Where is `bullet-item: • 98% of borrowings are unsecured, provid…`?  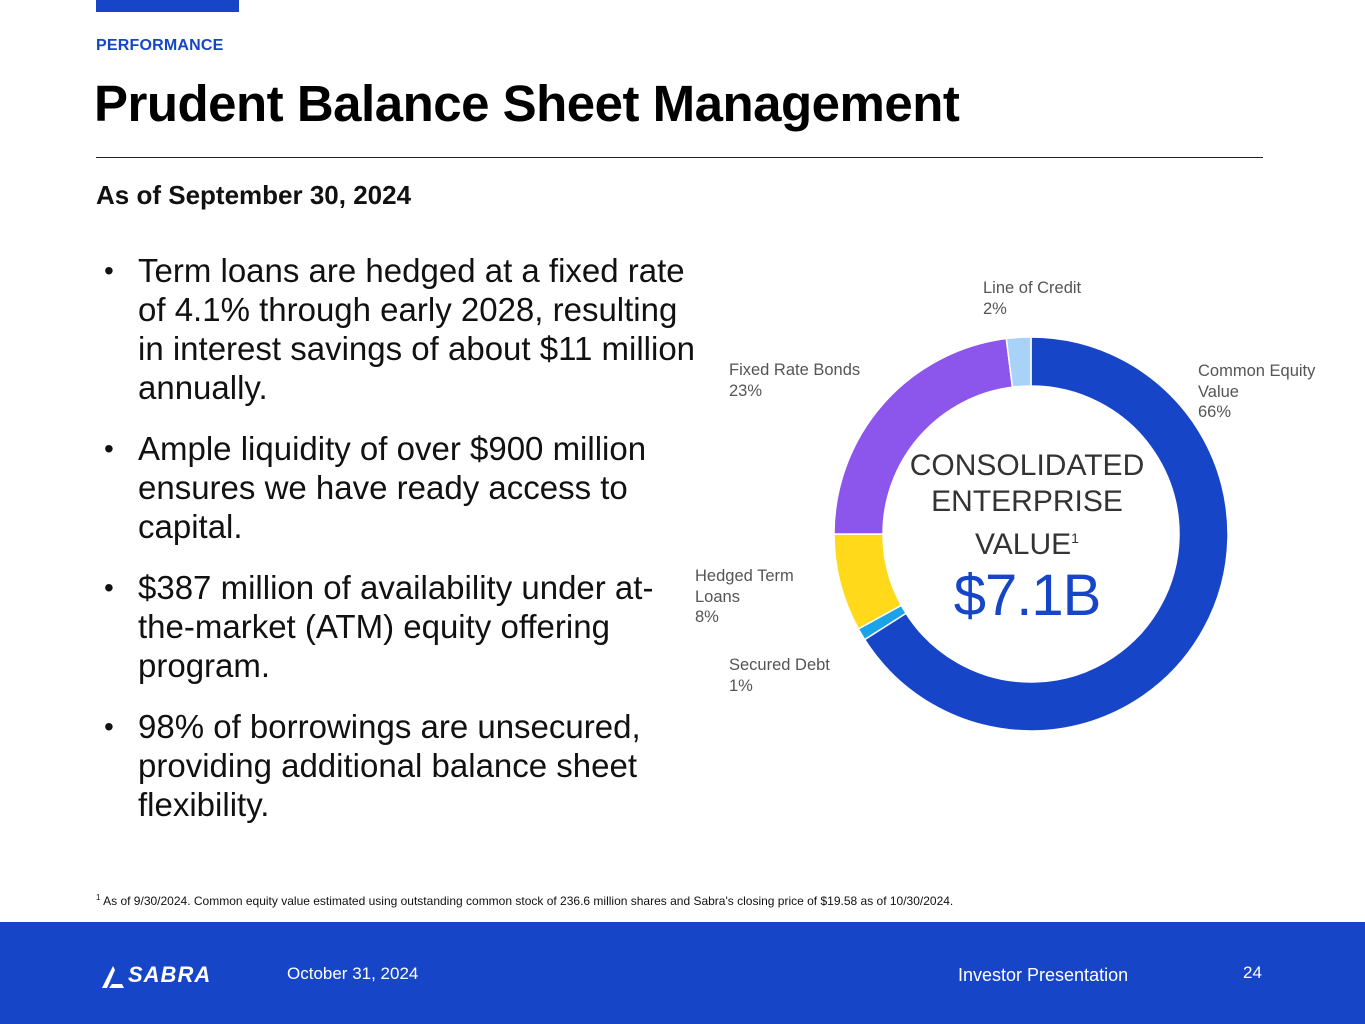
bullet-item: • 98% of borrowings are unsecured, provid… is located at coordinates (400, 765).